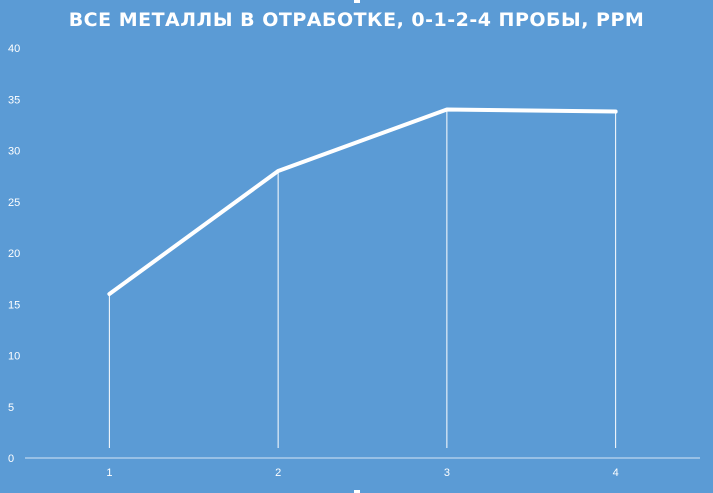 Image resolution: width=713 pixels, height=493 pixels. I want to click on y-tick-label: 20, so click(14, 254).